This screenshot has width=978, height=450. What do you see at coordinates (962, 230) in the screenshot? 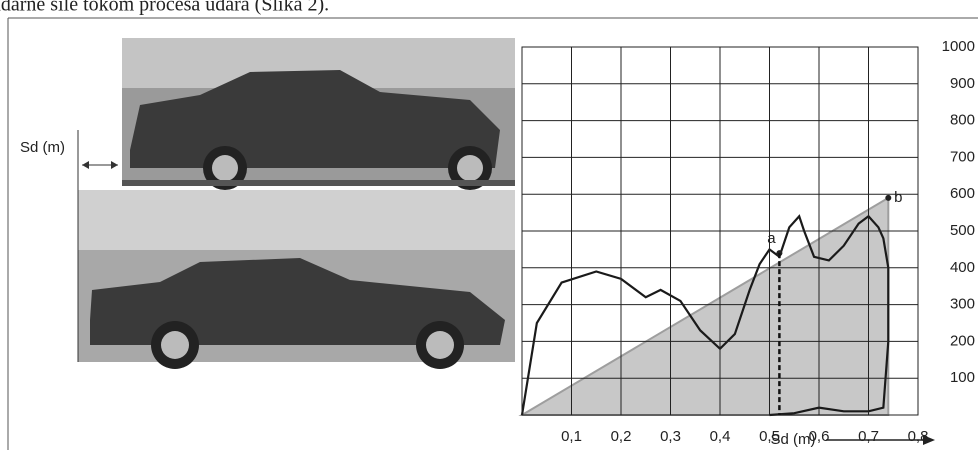
I see `y-tick-label: 500` at bounding box center [962, 230].